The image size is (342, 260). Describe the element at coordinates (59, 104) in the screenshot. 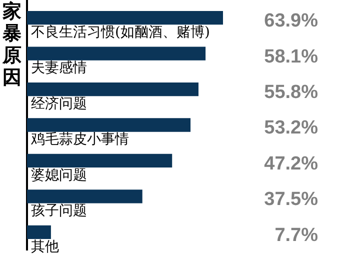

I see `y-tick-label: 经济问题` at that location.